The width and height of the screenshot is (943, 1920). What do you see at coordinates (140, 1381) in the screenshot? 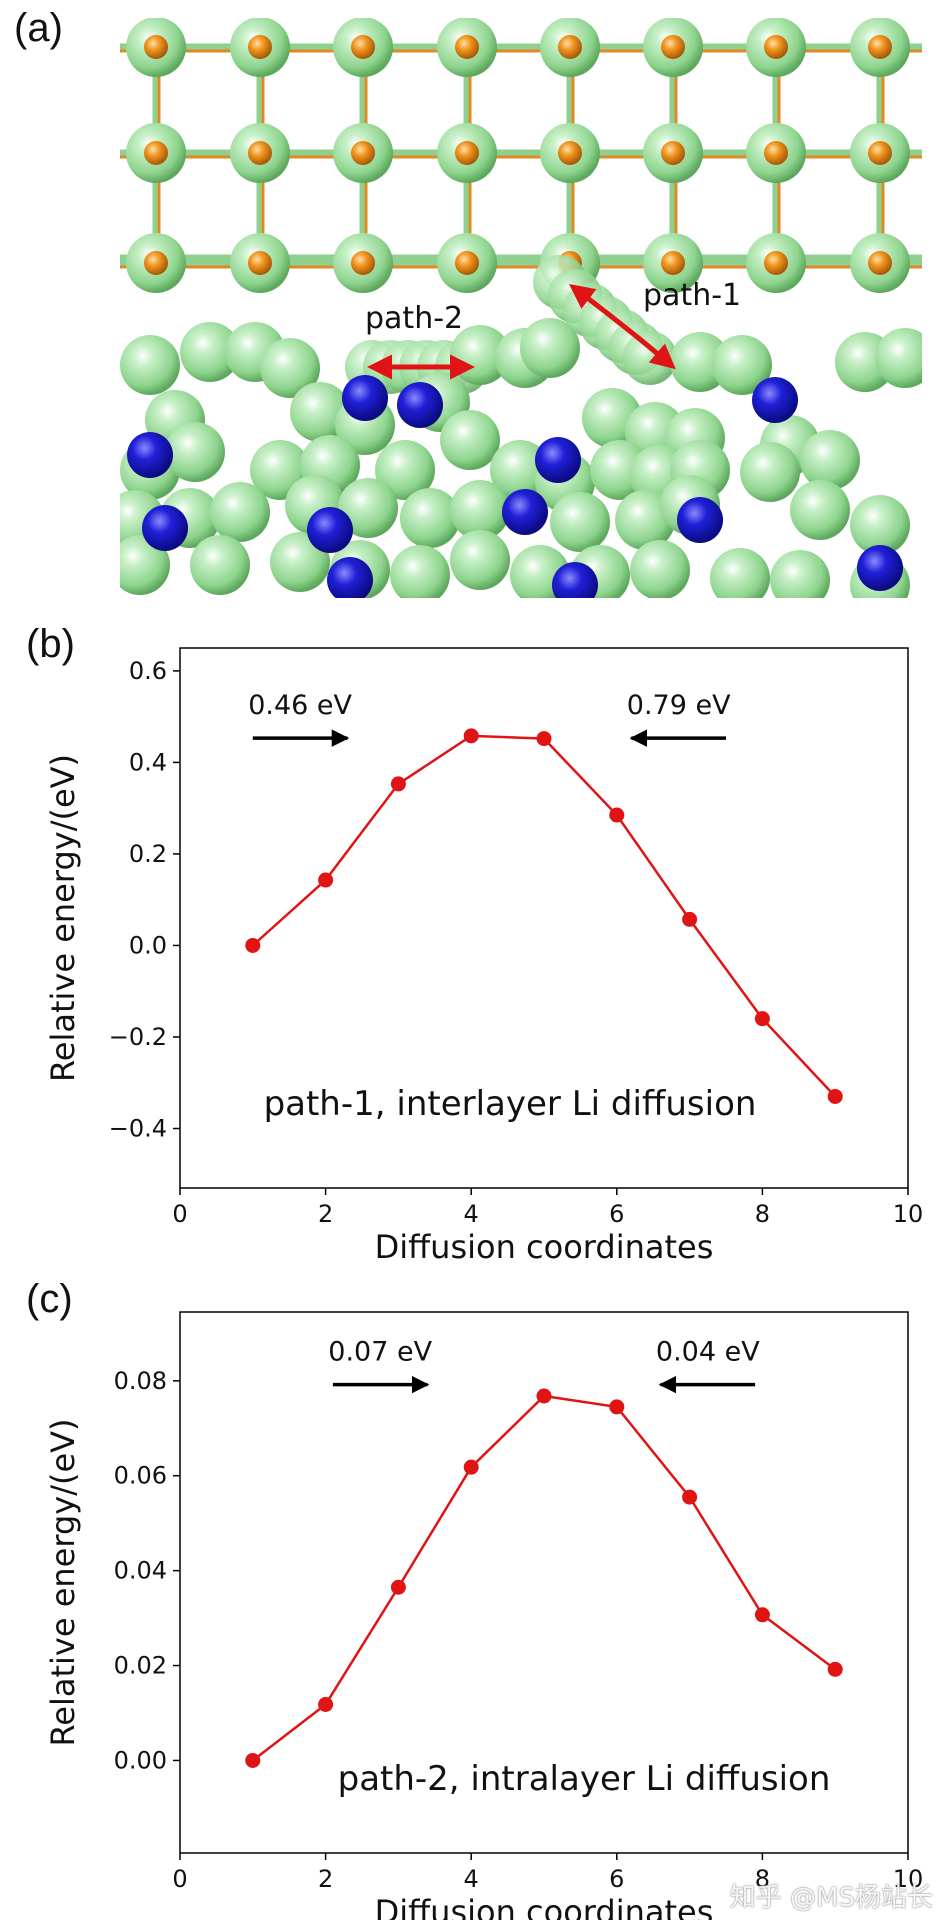
I see `y-tick-label: 0.08` at bounding box center [140, 1381].